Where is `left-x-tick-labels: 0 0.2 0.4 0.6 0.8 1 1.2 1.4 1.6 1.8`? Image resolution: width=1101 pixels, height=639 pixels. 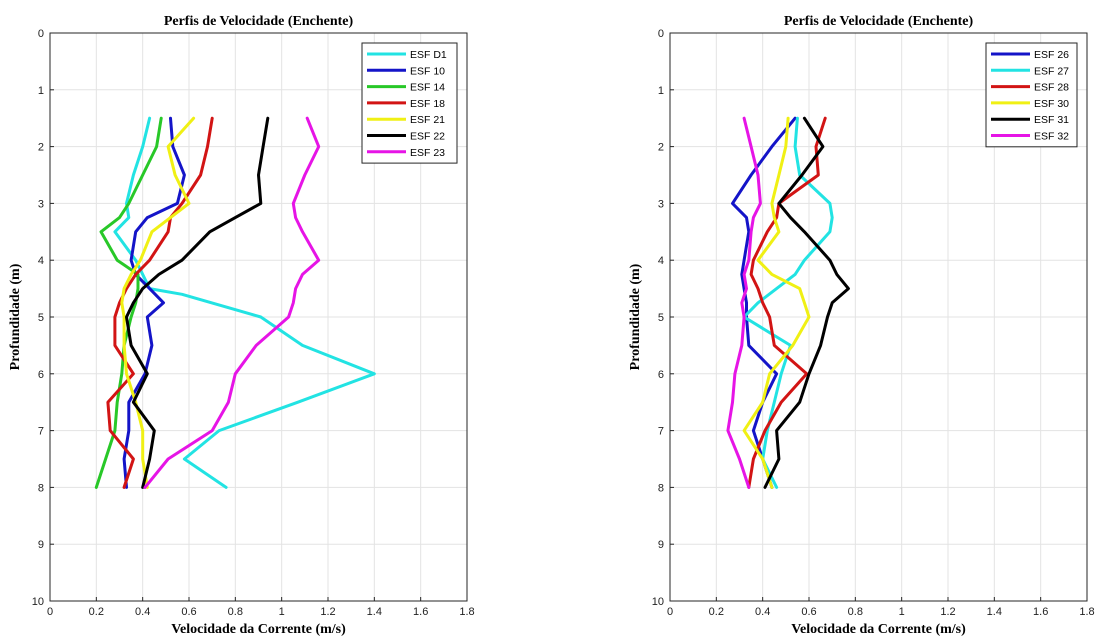 left-x-tick-labels: 0 0.2 0.4 0.6 0.8 1 1.2 1.4 1.6 1.8 is located at coordinates (261, 612).